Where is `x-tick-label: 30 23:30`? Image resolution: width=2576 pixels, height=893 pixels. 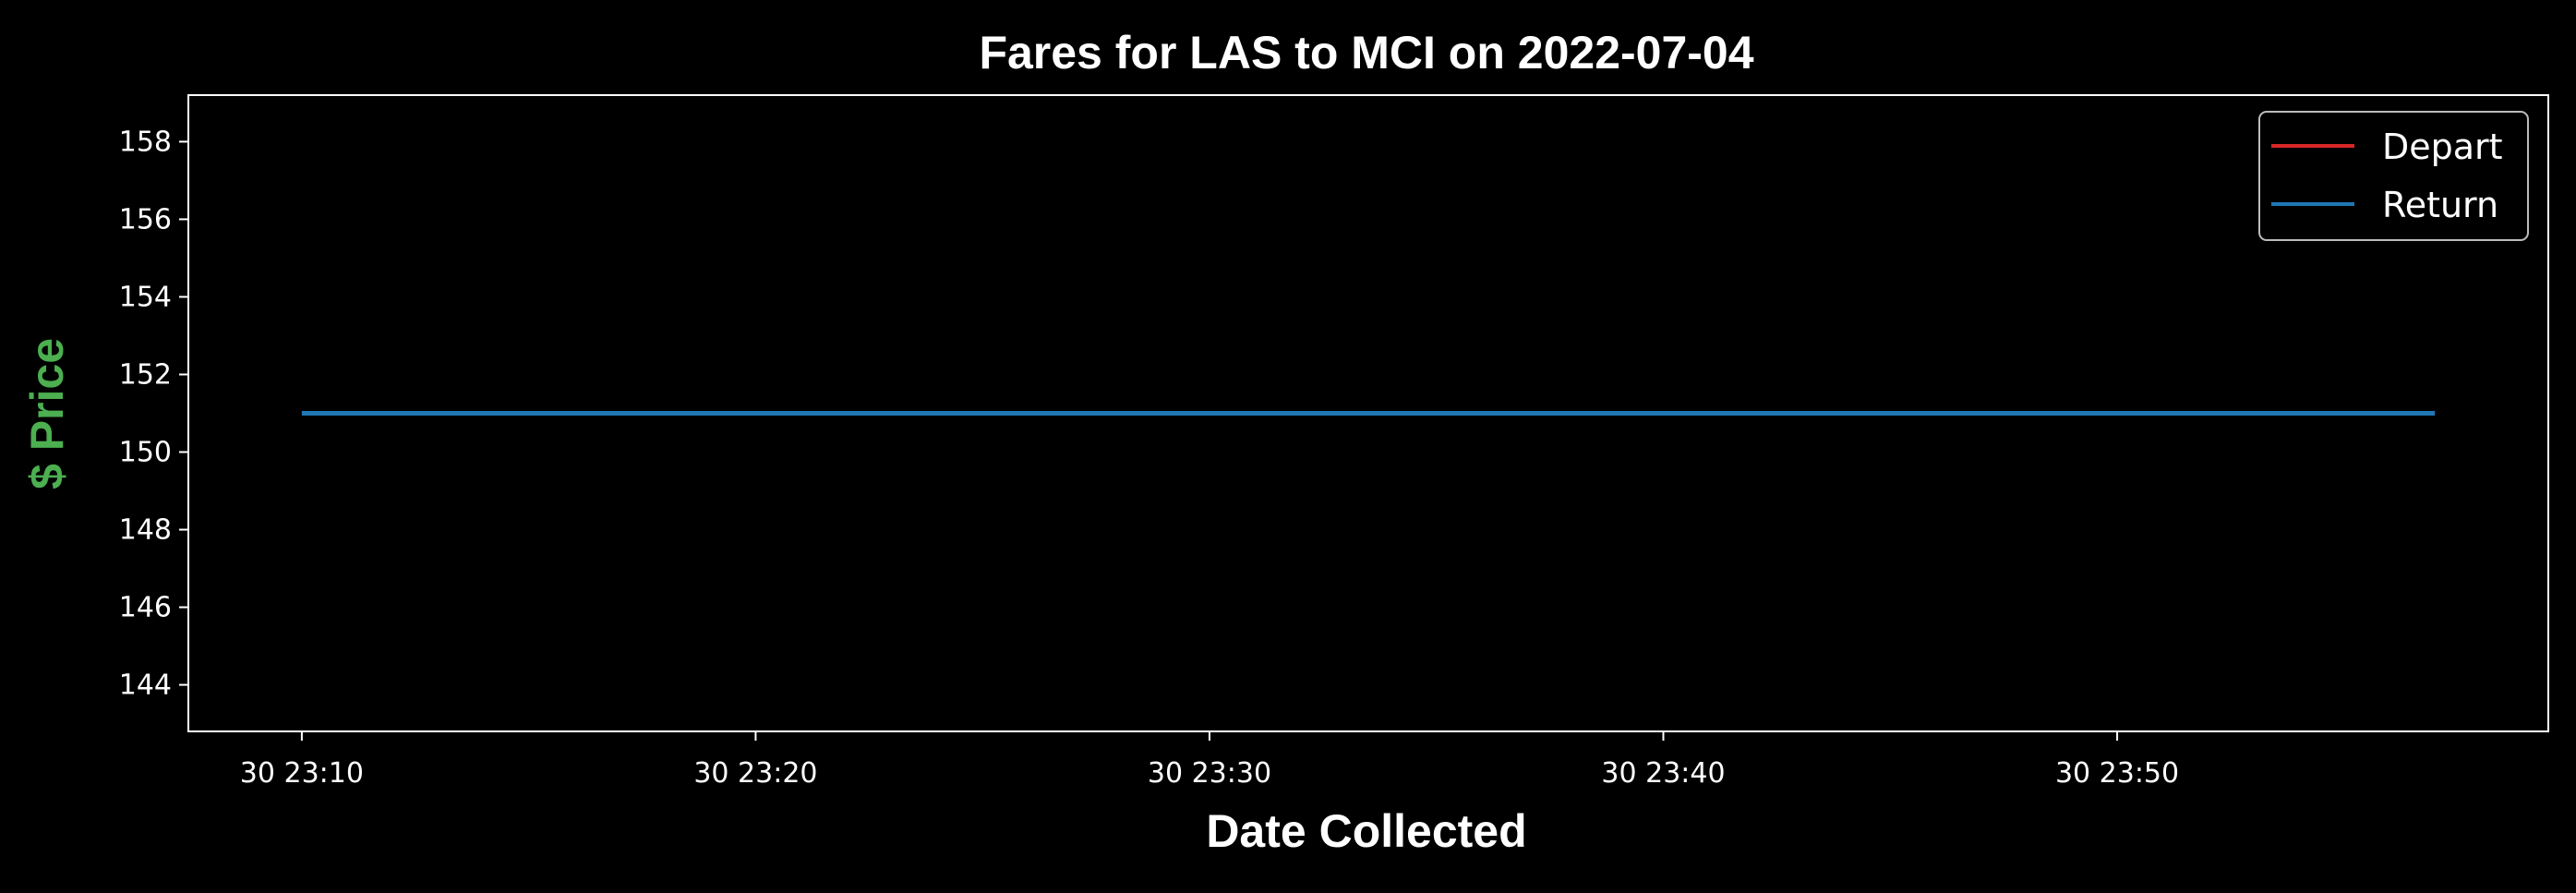 x-tick-label: 30 23:30 is located at coordinates (1209, 773).